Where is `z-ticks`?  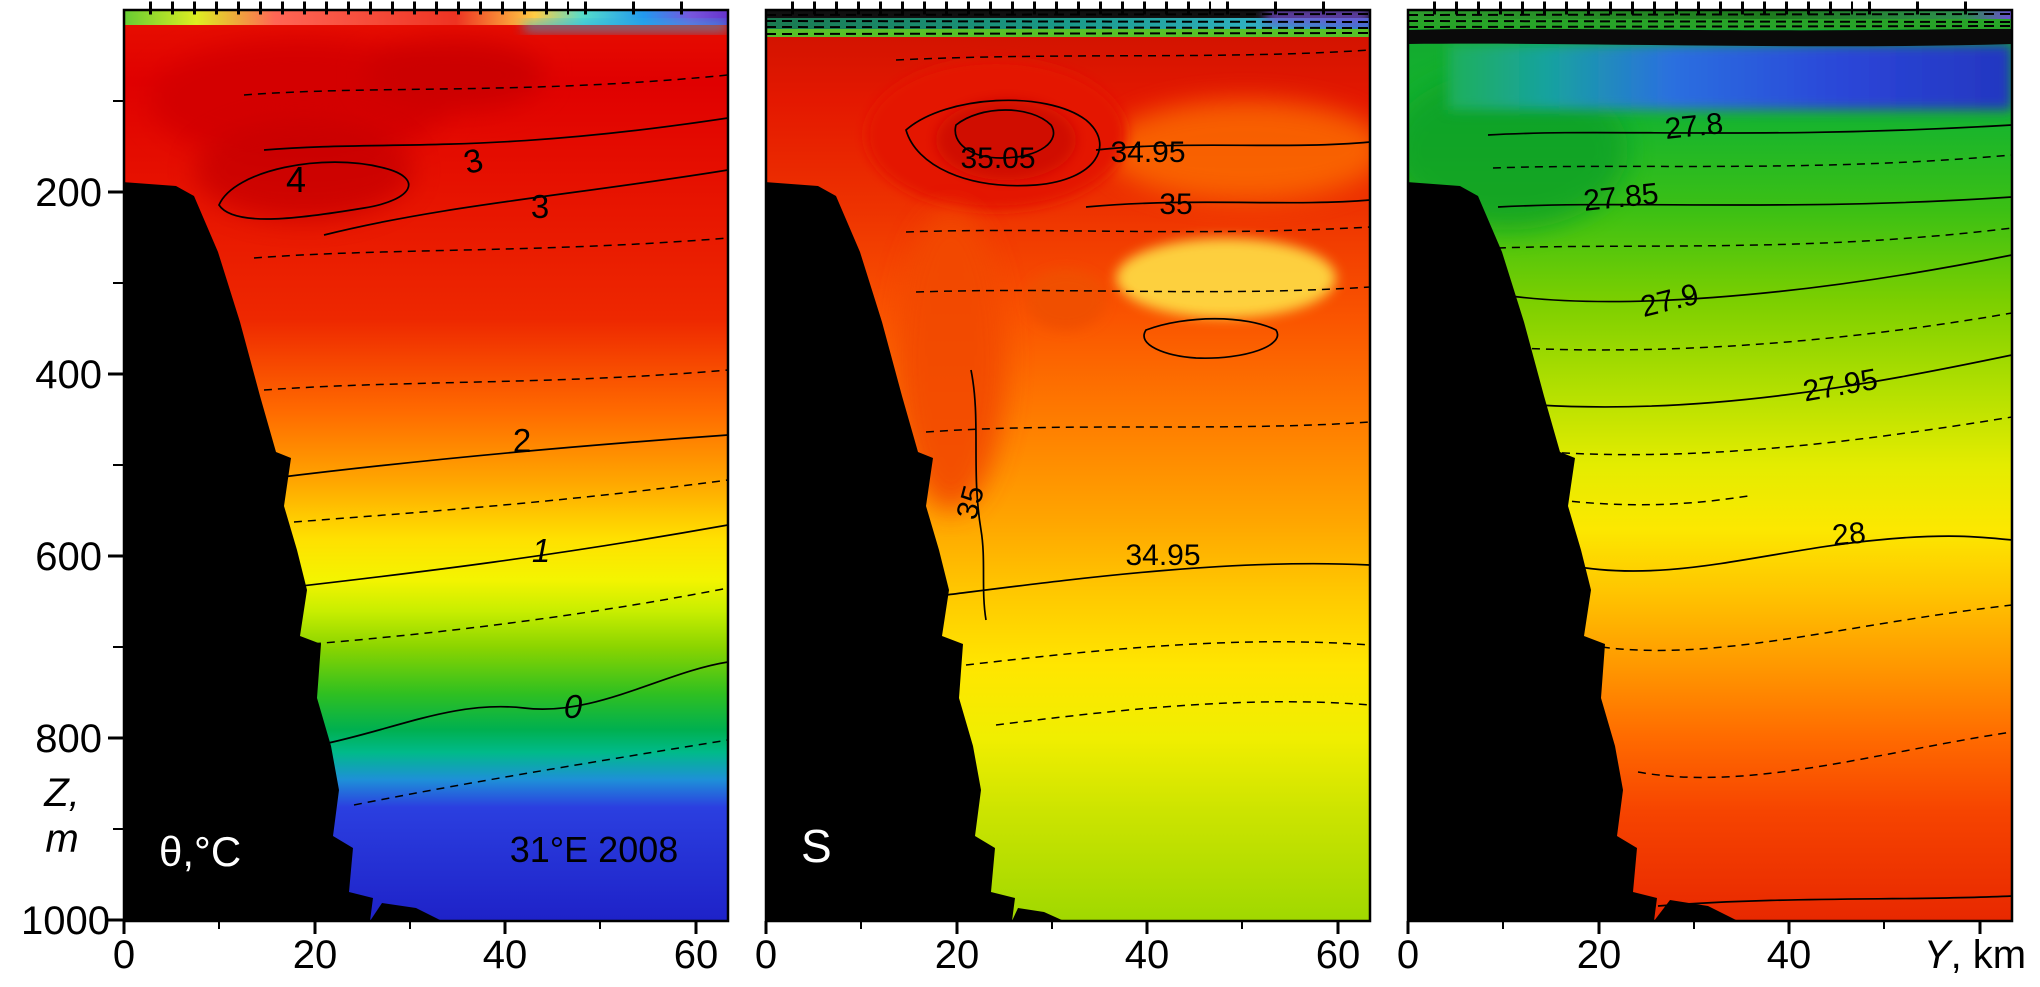
z-ticks is located at coordinates (116, 511).